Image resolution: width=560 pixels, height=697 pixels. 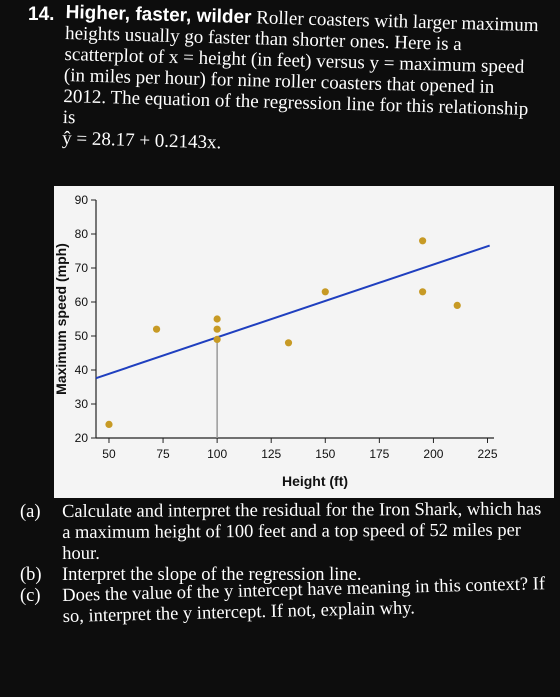 I want to click on y-tick-label: 80, so click(x=82, y=234).